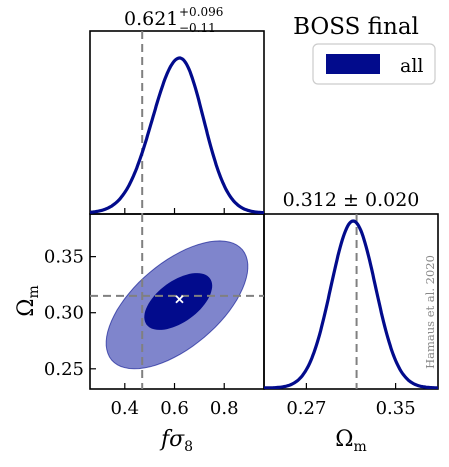 The image size is (449, 467). I want to click on header-om-value: 0.312 ± 0.020, so click(351, 200).